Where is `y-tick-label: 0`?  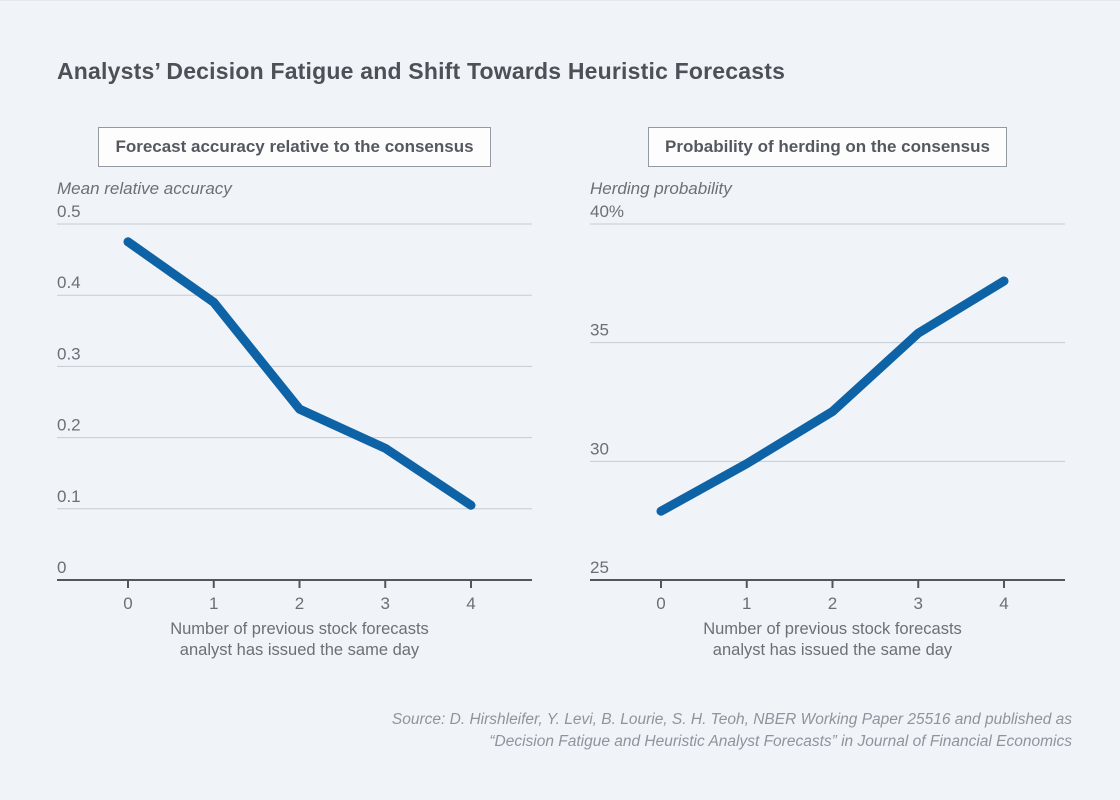 y-tick-label: 0 is located at coordinates (61, 567).